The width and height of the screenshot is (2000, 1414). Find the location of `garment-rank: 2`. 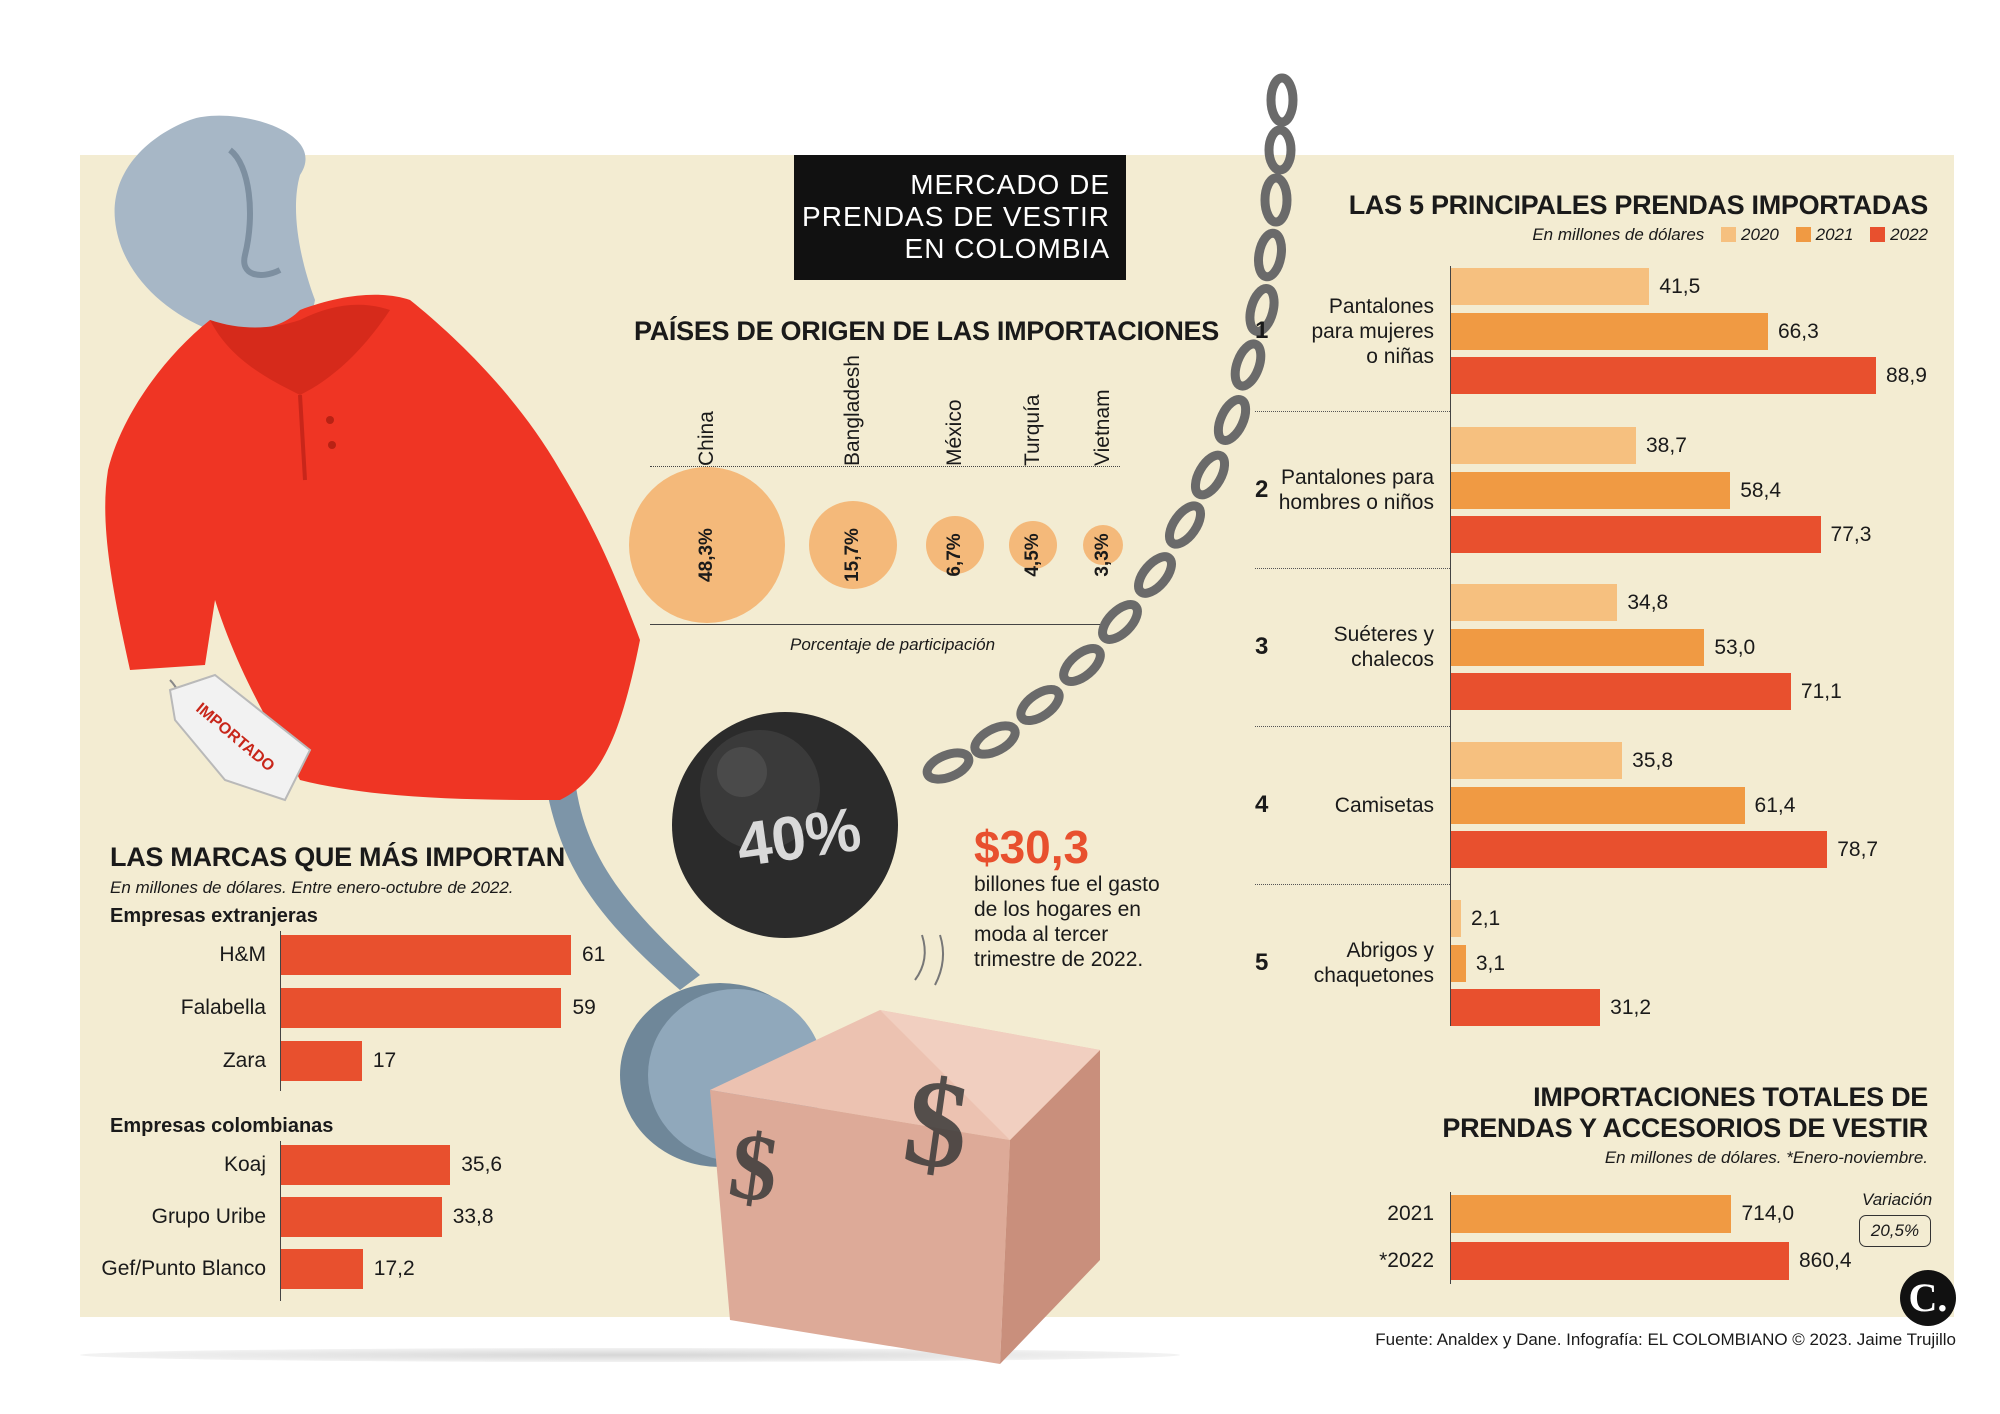

garment-rank: 2 is located at coordinates (1262, 489).